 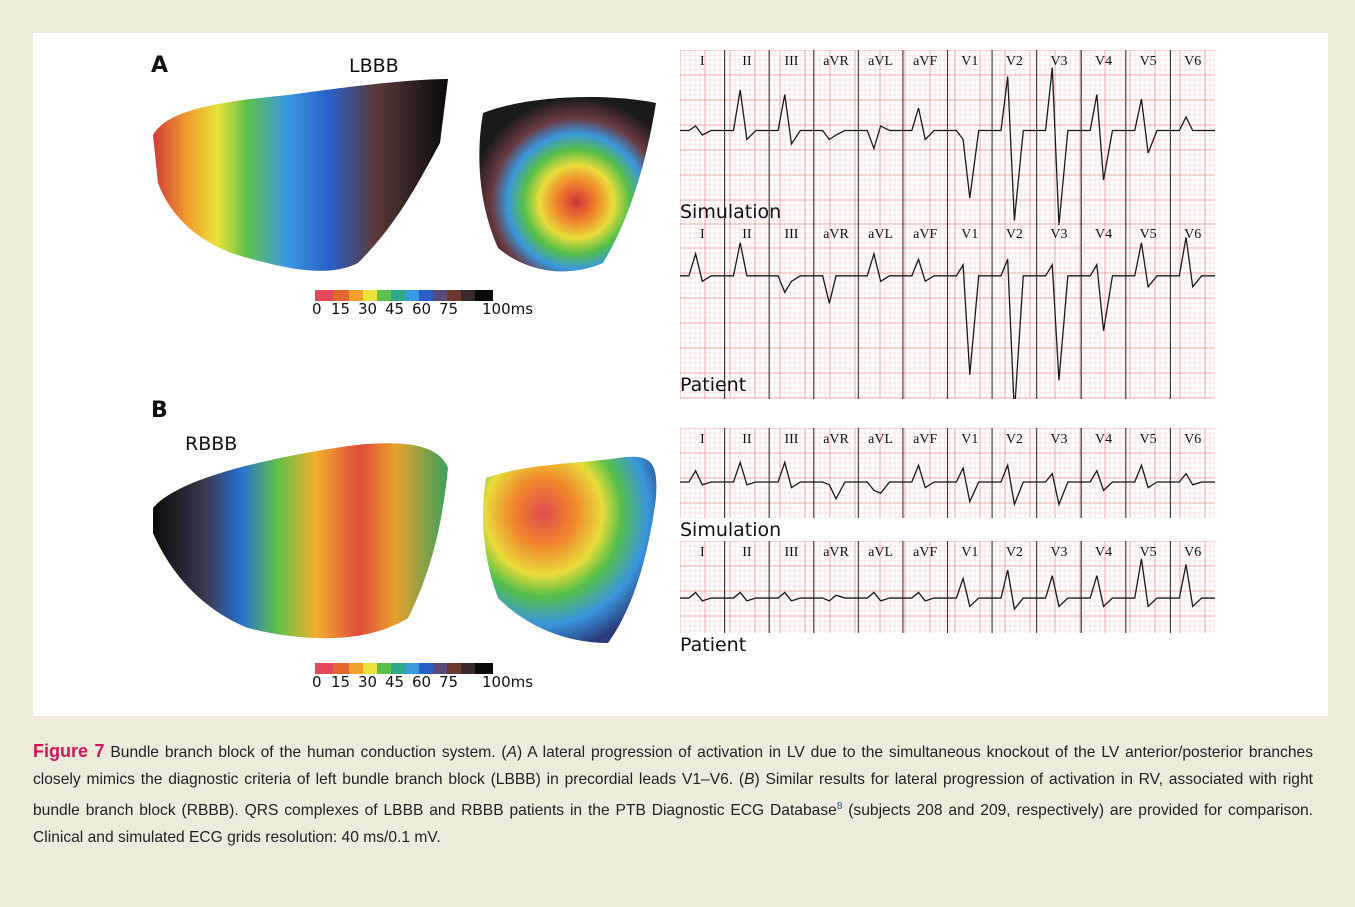 I want to click on panel-a-color-scale: 0 15 30 45 60 75 100ms, so click(x=443, y=310).